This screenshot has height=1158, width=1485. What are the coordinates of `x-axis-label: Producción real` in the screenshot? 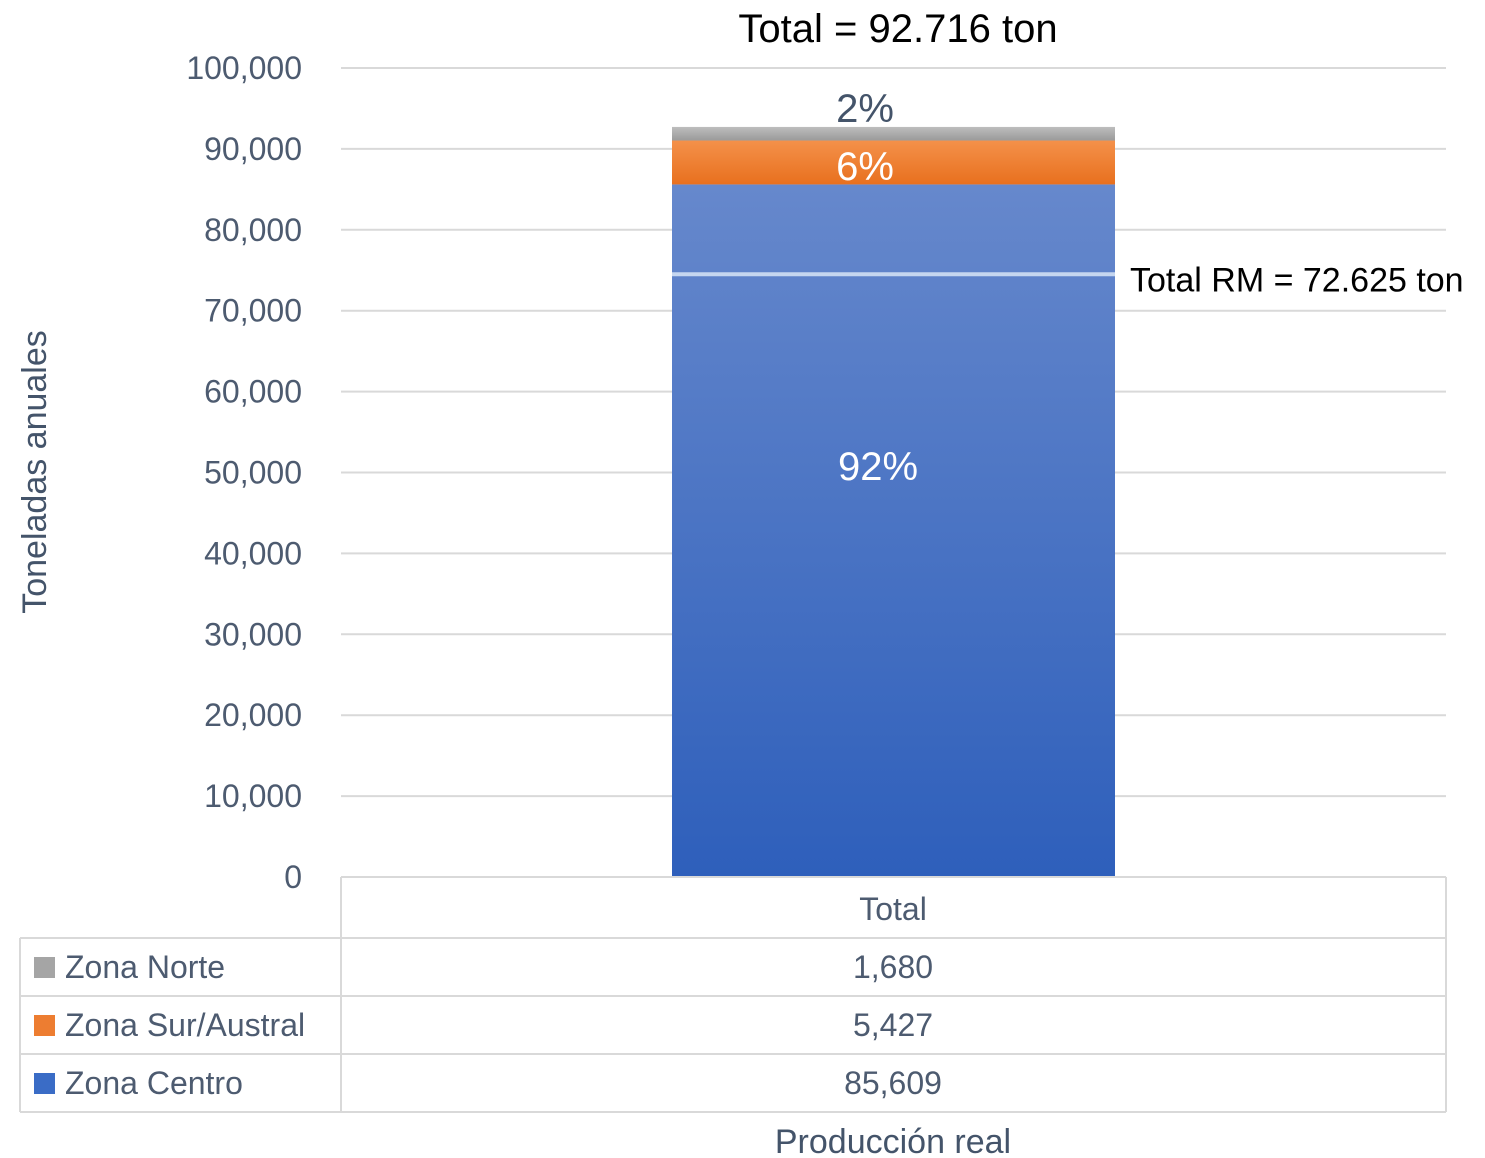 It's located at (893, 1140).